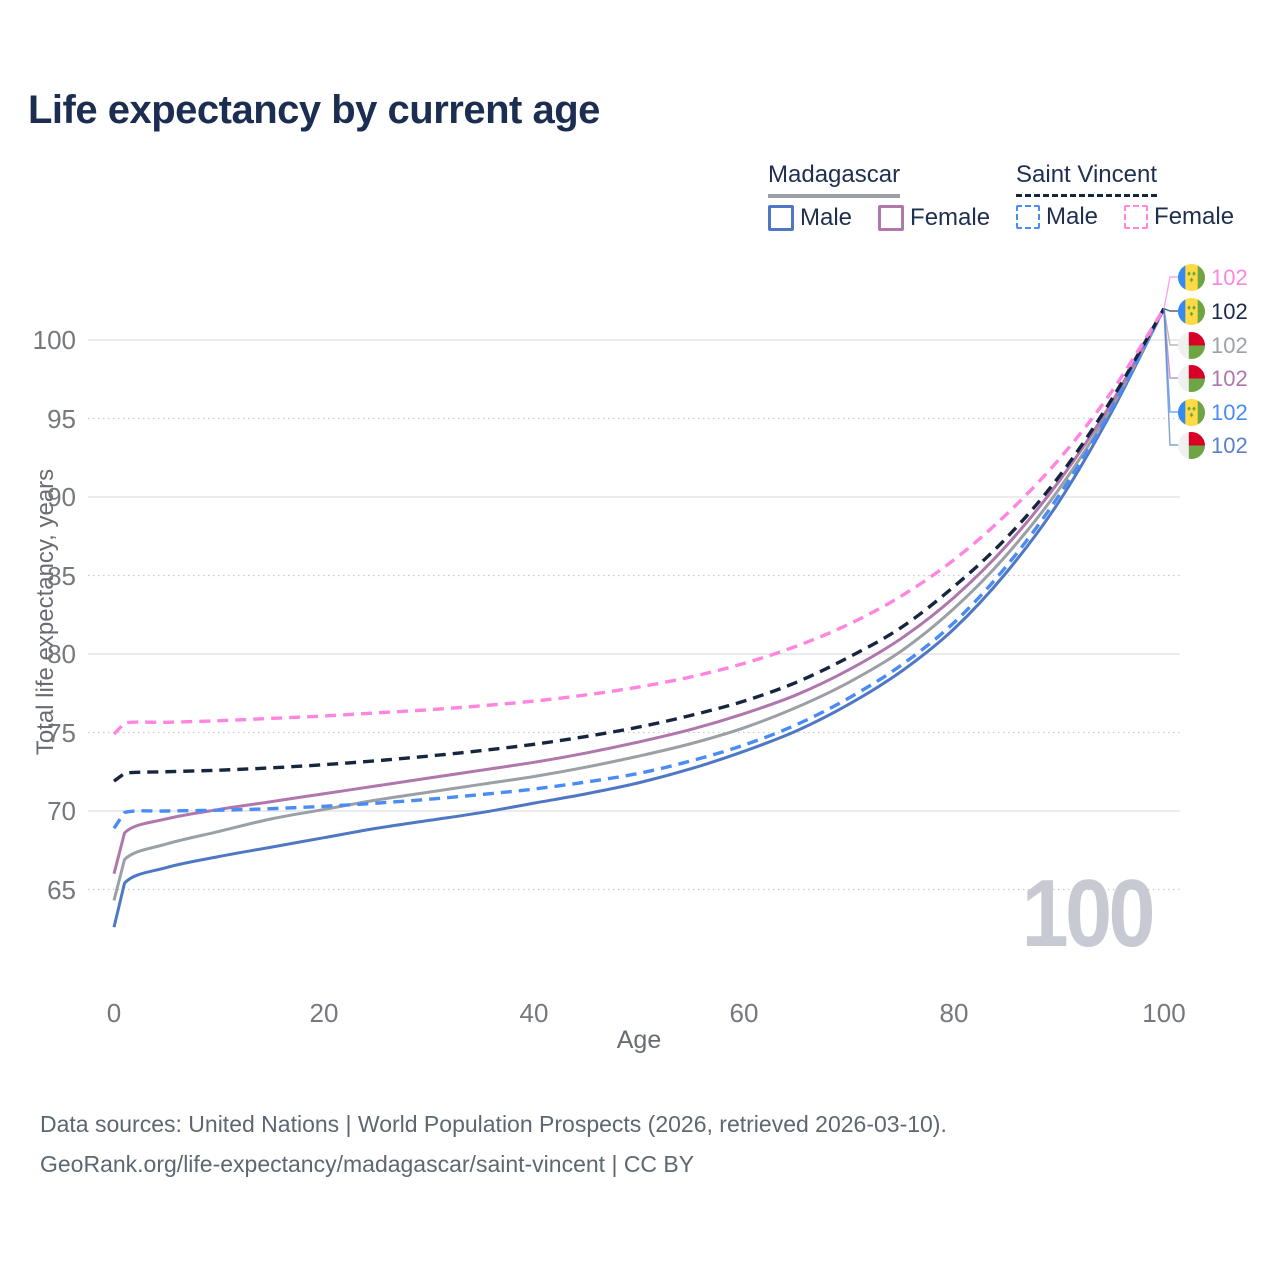  I want to click on legend-group-saint-vincent: Saint Vincent Male Female, so click(1125, 196).